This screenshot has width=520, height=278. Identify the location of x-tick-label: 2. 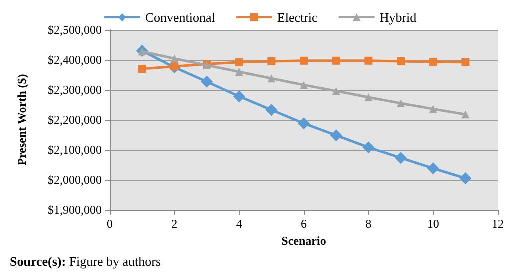
(175, 224).